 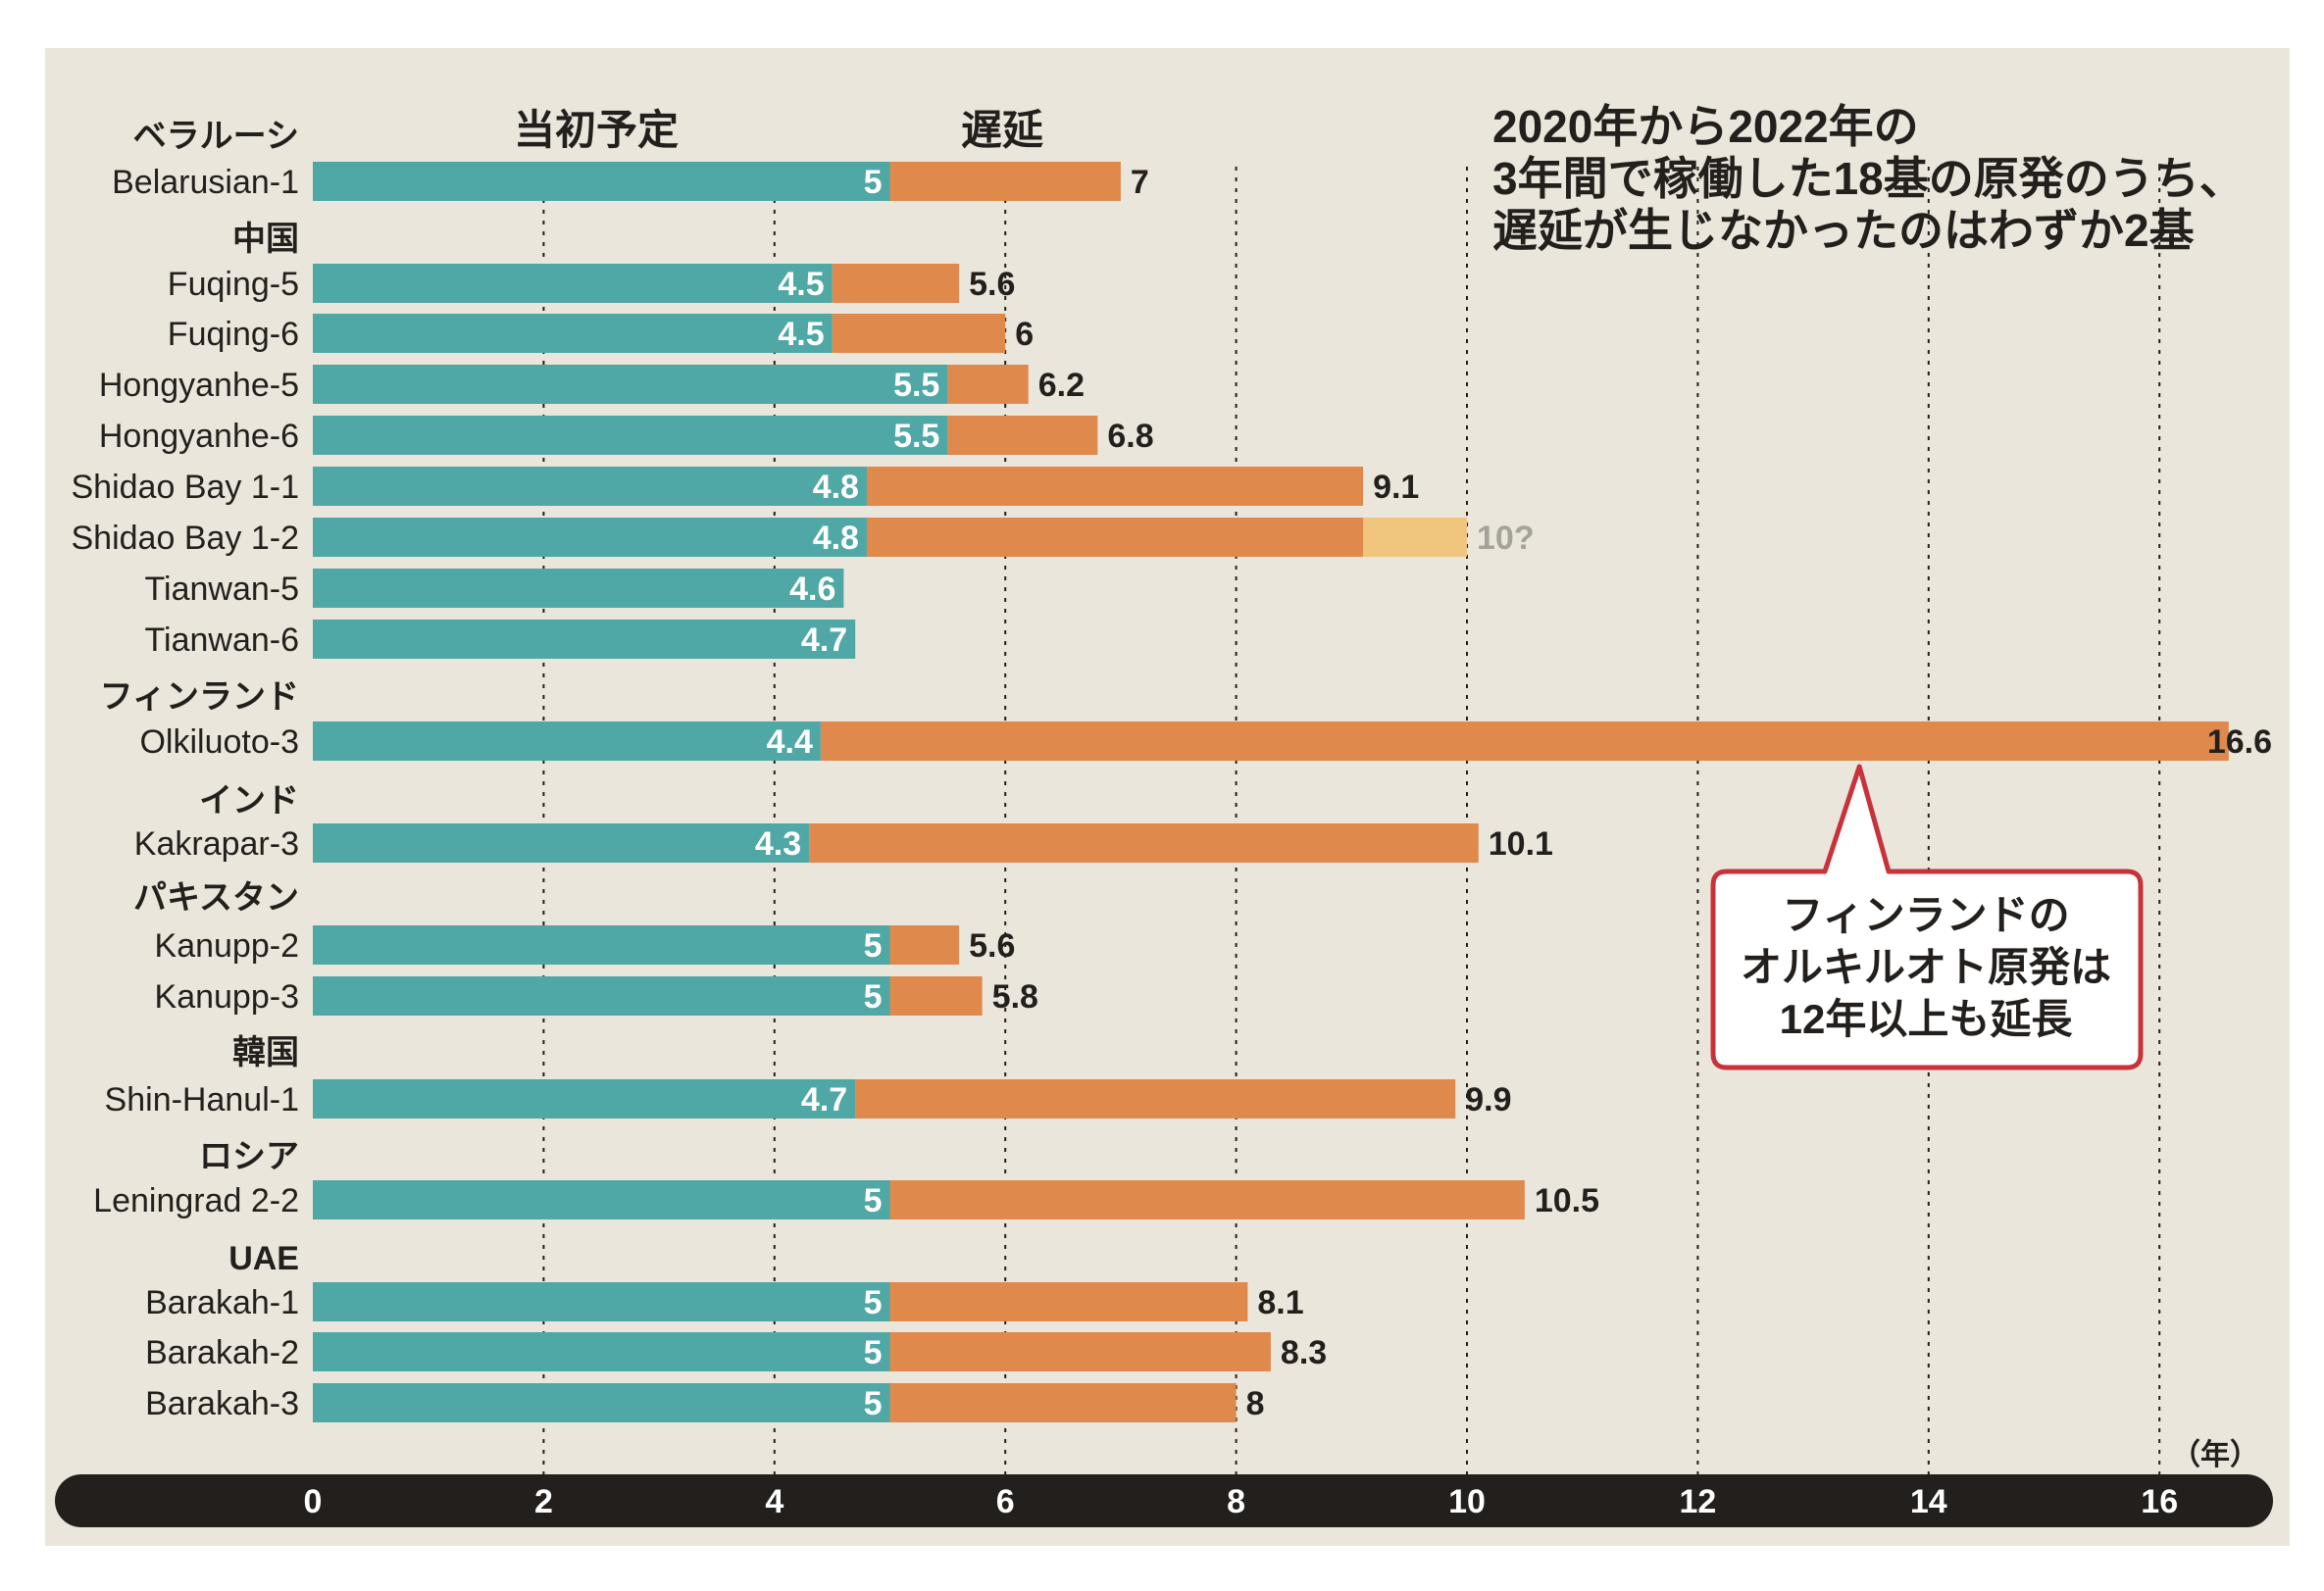 What do you see at coordinates (2239, 742) in the screenshot?
I see `actual-value-label: 16.6` at bounding box center [2239, 742].